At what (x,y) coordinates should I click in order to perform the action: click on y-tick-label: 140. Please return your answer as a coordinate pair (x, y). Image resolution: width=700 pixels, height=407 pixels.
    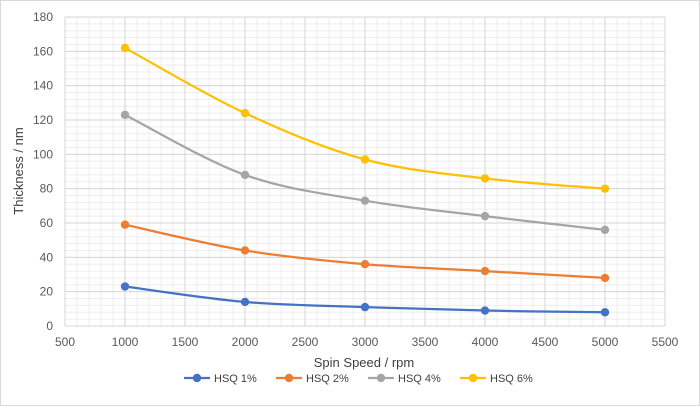
    Looking at the image, I should click on (43, 86).